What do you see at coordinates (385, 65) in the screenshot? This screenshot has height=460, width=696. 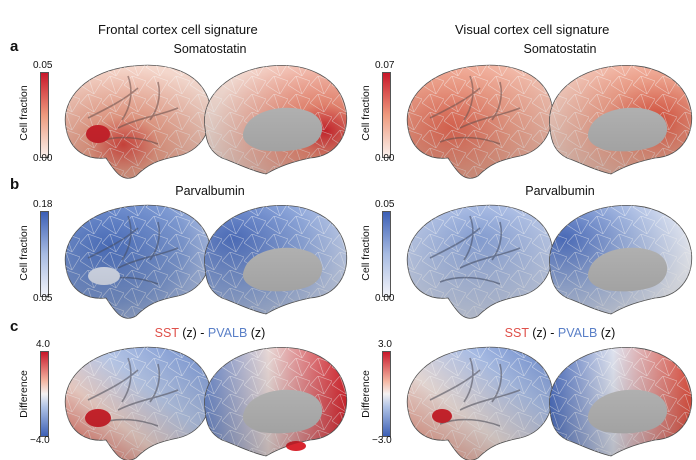 I see `colorbar-a-right-max: 0.07` at bounding box center [385, 65].